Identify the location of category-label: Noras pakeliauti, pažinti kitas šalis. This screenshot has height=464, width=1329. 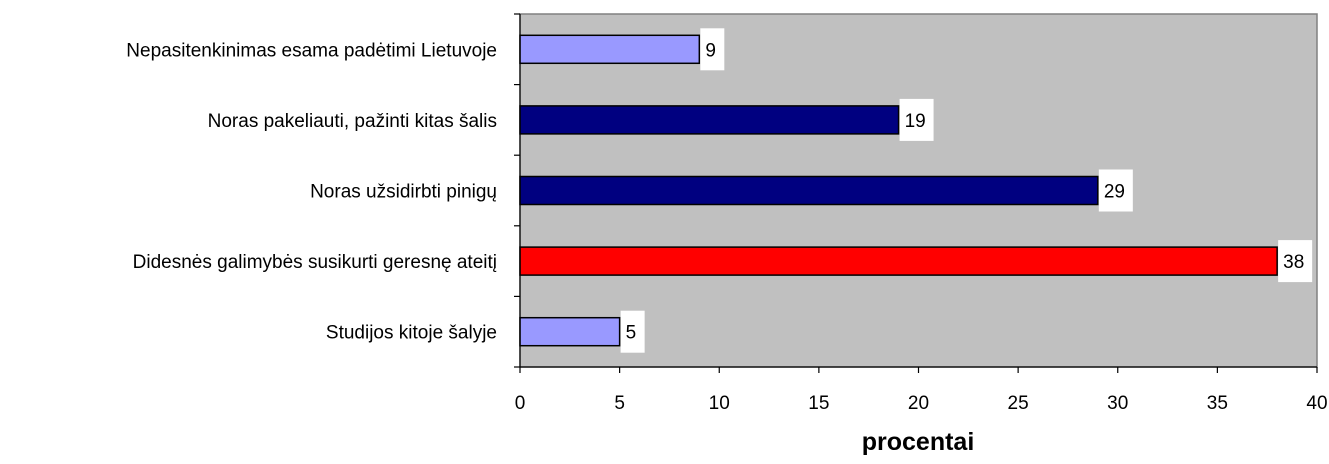
(352, 121).